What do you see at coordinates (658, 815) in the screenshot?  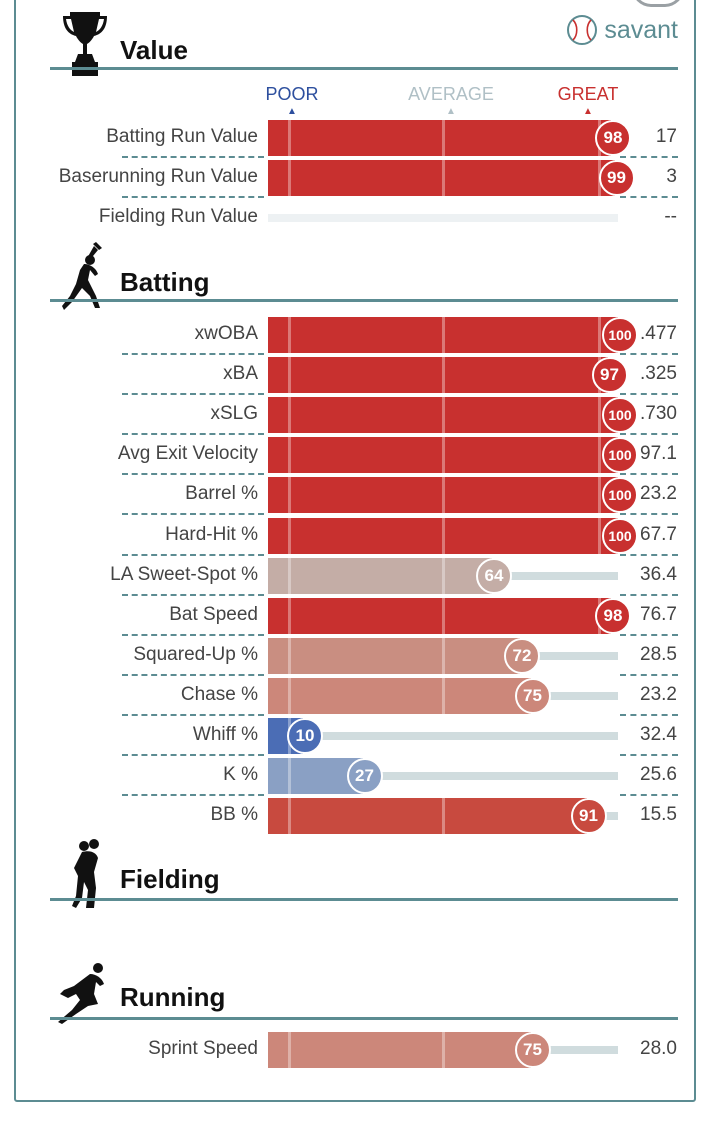 I see `metric-value: 15.5` at bounding box center [658, 815].